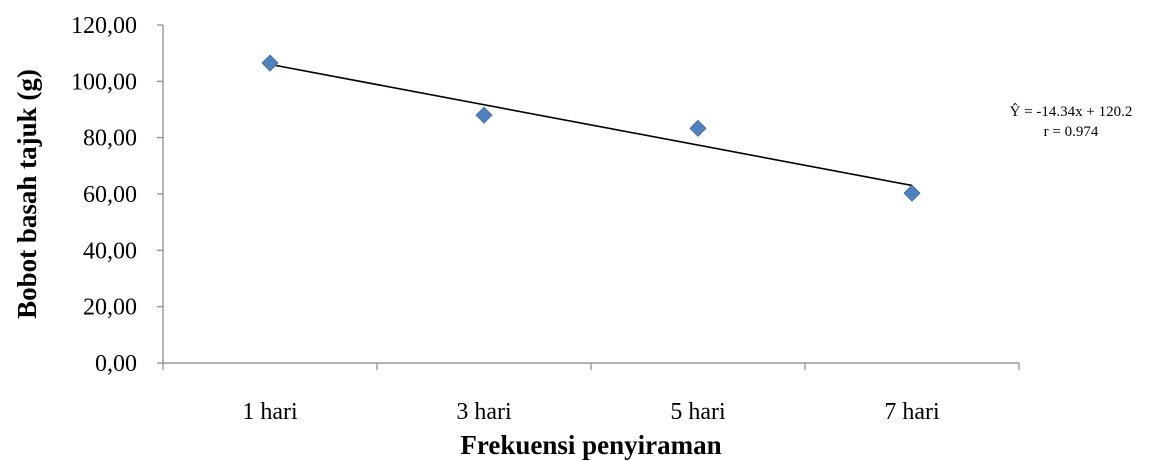 Image resolution: width=1175 pixels, height=461 pixels. I want to click on trendline-equation: Ŷ = -14.34x + 120.2, so click(1071, 111).